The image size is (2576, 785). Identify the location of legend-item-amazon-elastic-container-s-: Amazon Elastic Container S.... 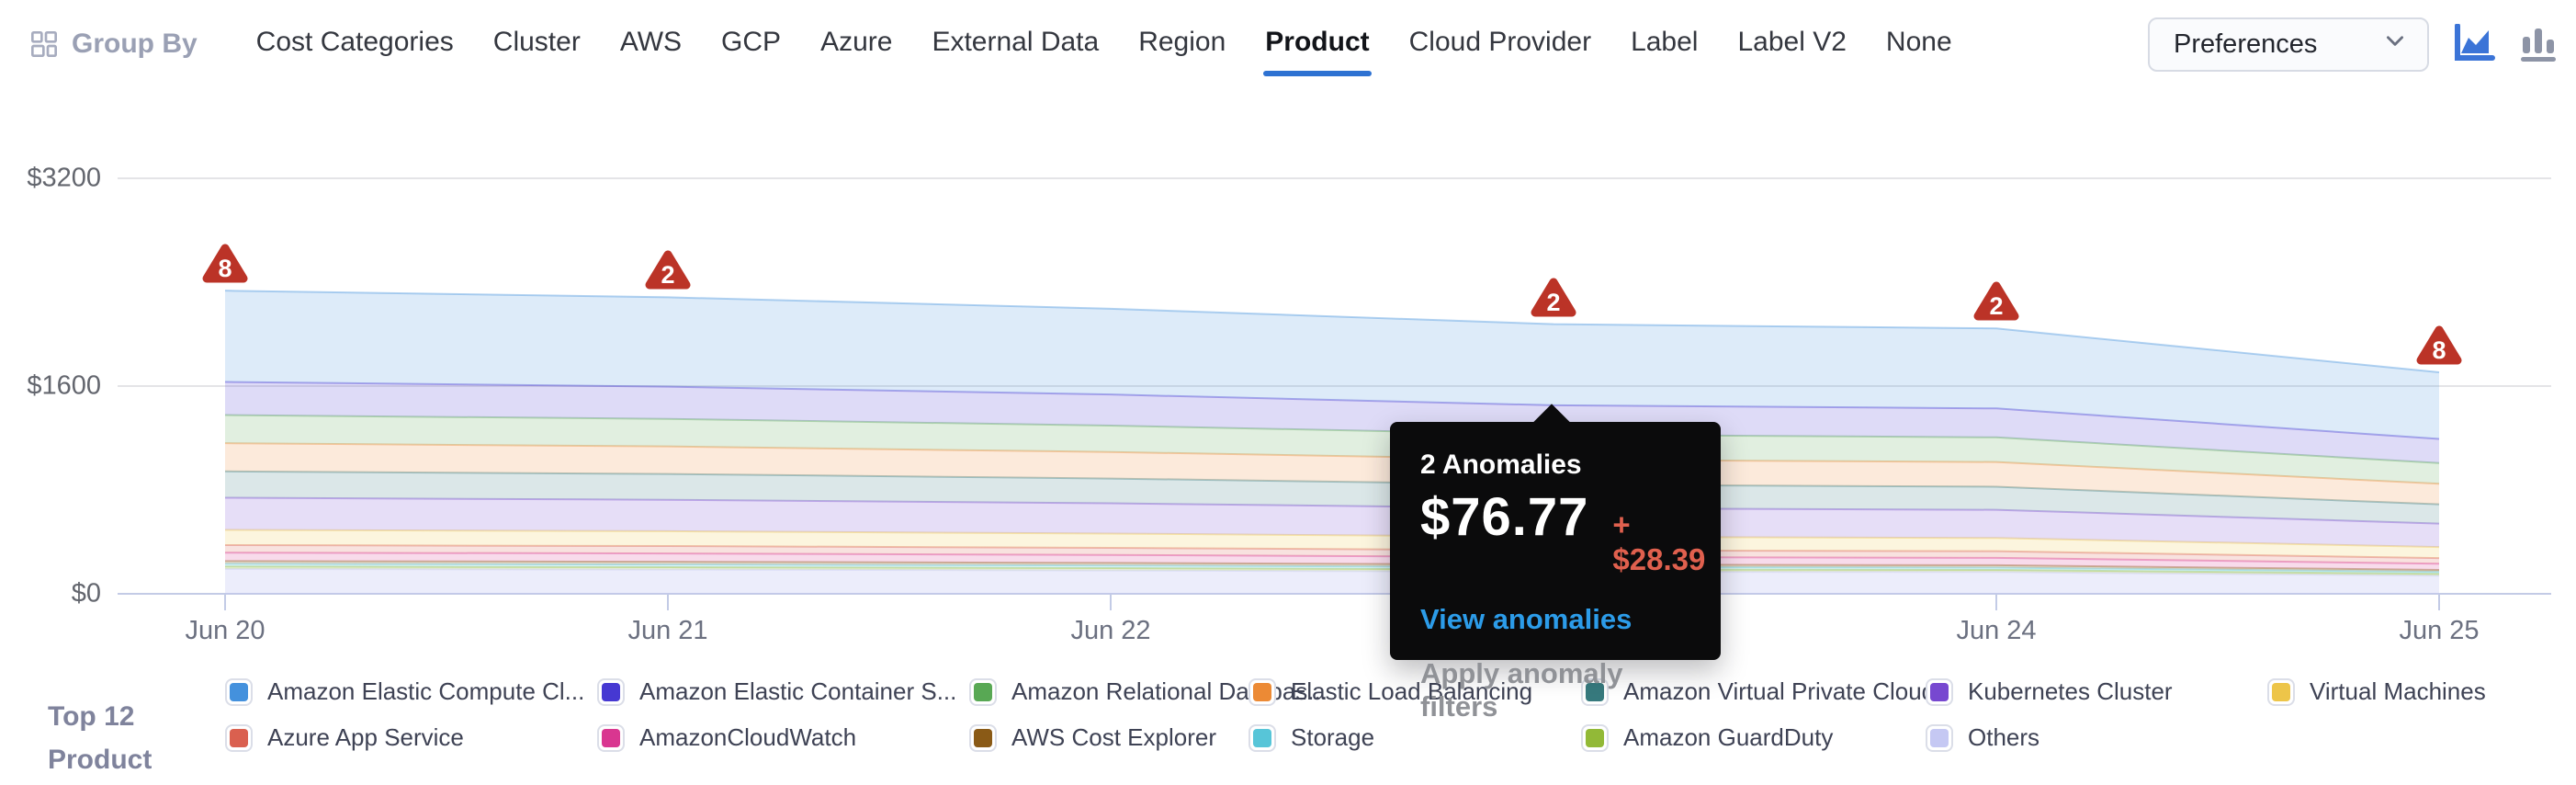
(776, 691).